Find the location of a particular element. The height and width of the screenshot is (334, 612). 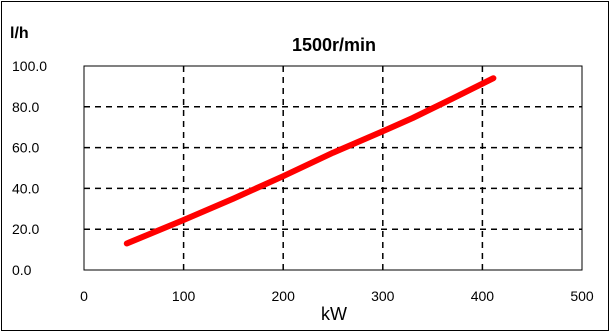

y-axis-label: l/h is located at coordinates (19, 33).